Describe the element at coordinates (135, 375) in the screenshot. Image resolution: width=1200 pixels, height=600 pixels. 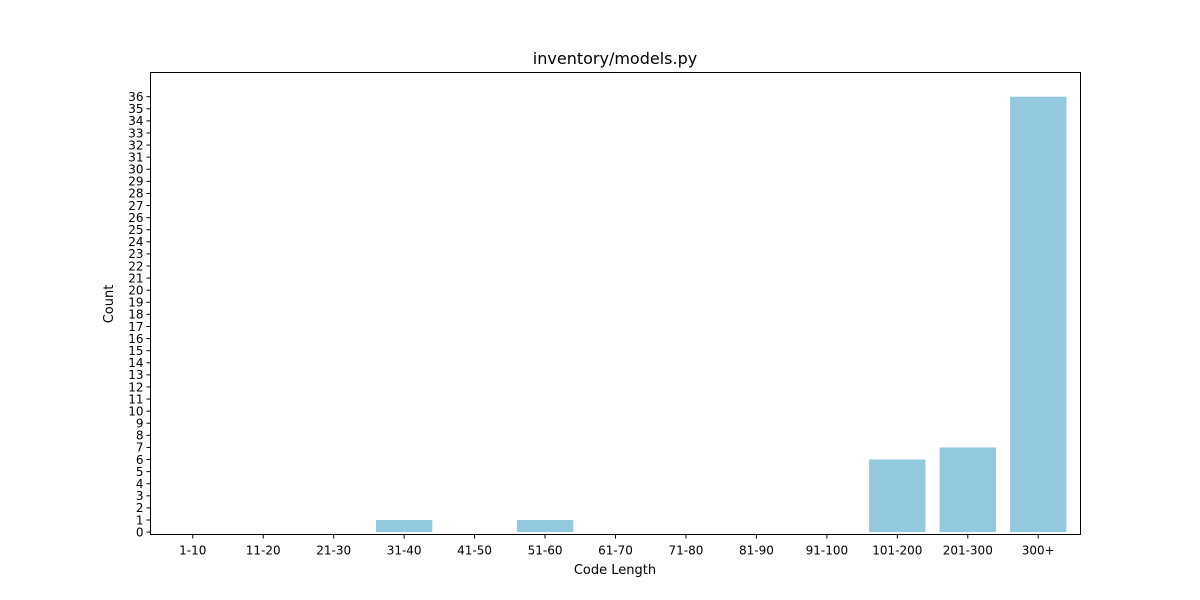
I see `y-tick-label: 13` at that location.